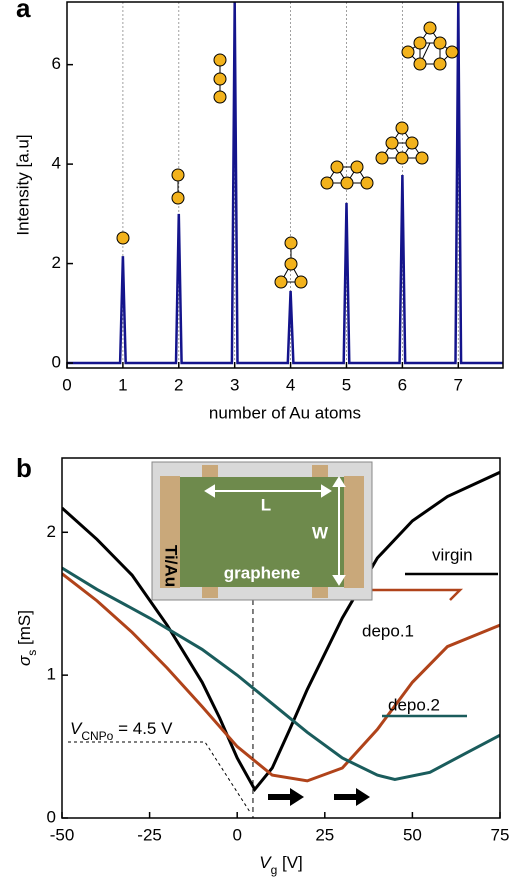  Describe the element at coordinates (76, 728) in the screenshot. I see `cnp-annotation-main: V` at that location.